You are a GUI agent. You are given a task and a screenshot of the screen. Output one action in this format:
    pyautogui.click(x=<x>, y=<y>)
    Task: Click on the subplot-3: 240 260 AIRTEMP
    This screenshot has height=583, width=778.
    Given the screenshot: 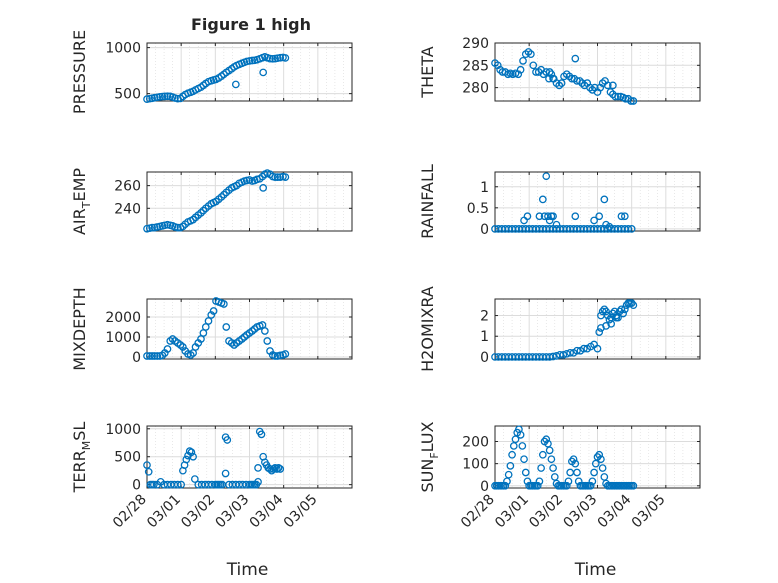 What is the action you would take?
    pyautogui.click(x=211, y=201)
    